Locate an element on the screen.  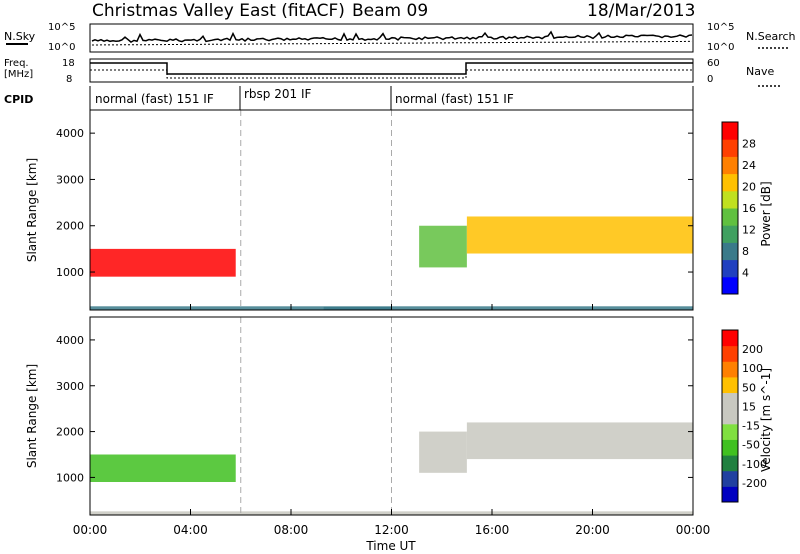
n-tick-top-left: 10^5 is located at coordinates (61, 27).